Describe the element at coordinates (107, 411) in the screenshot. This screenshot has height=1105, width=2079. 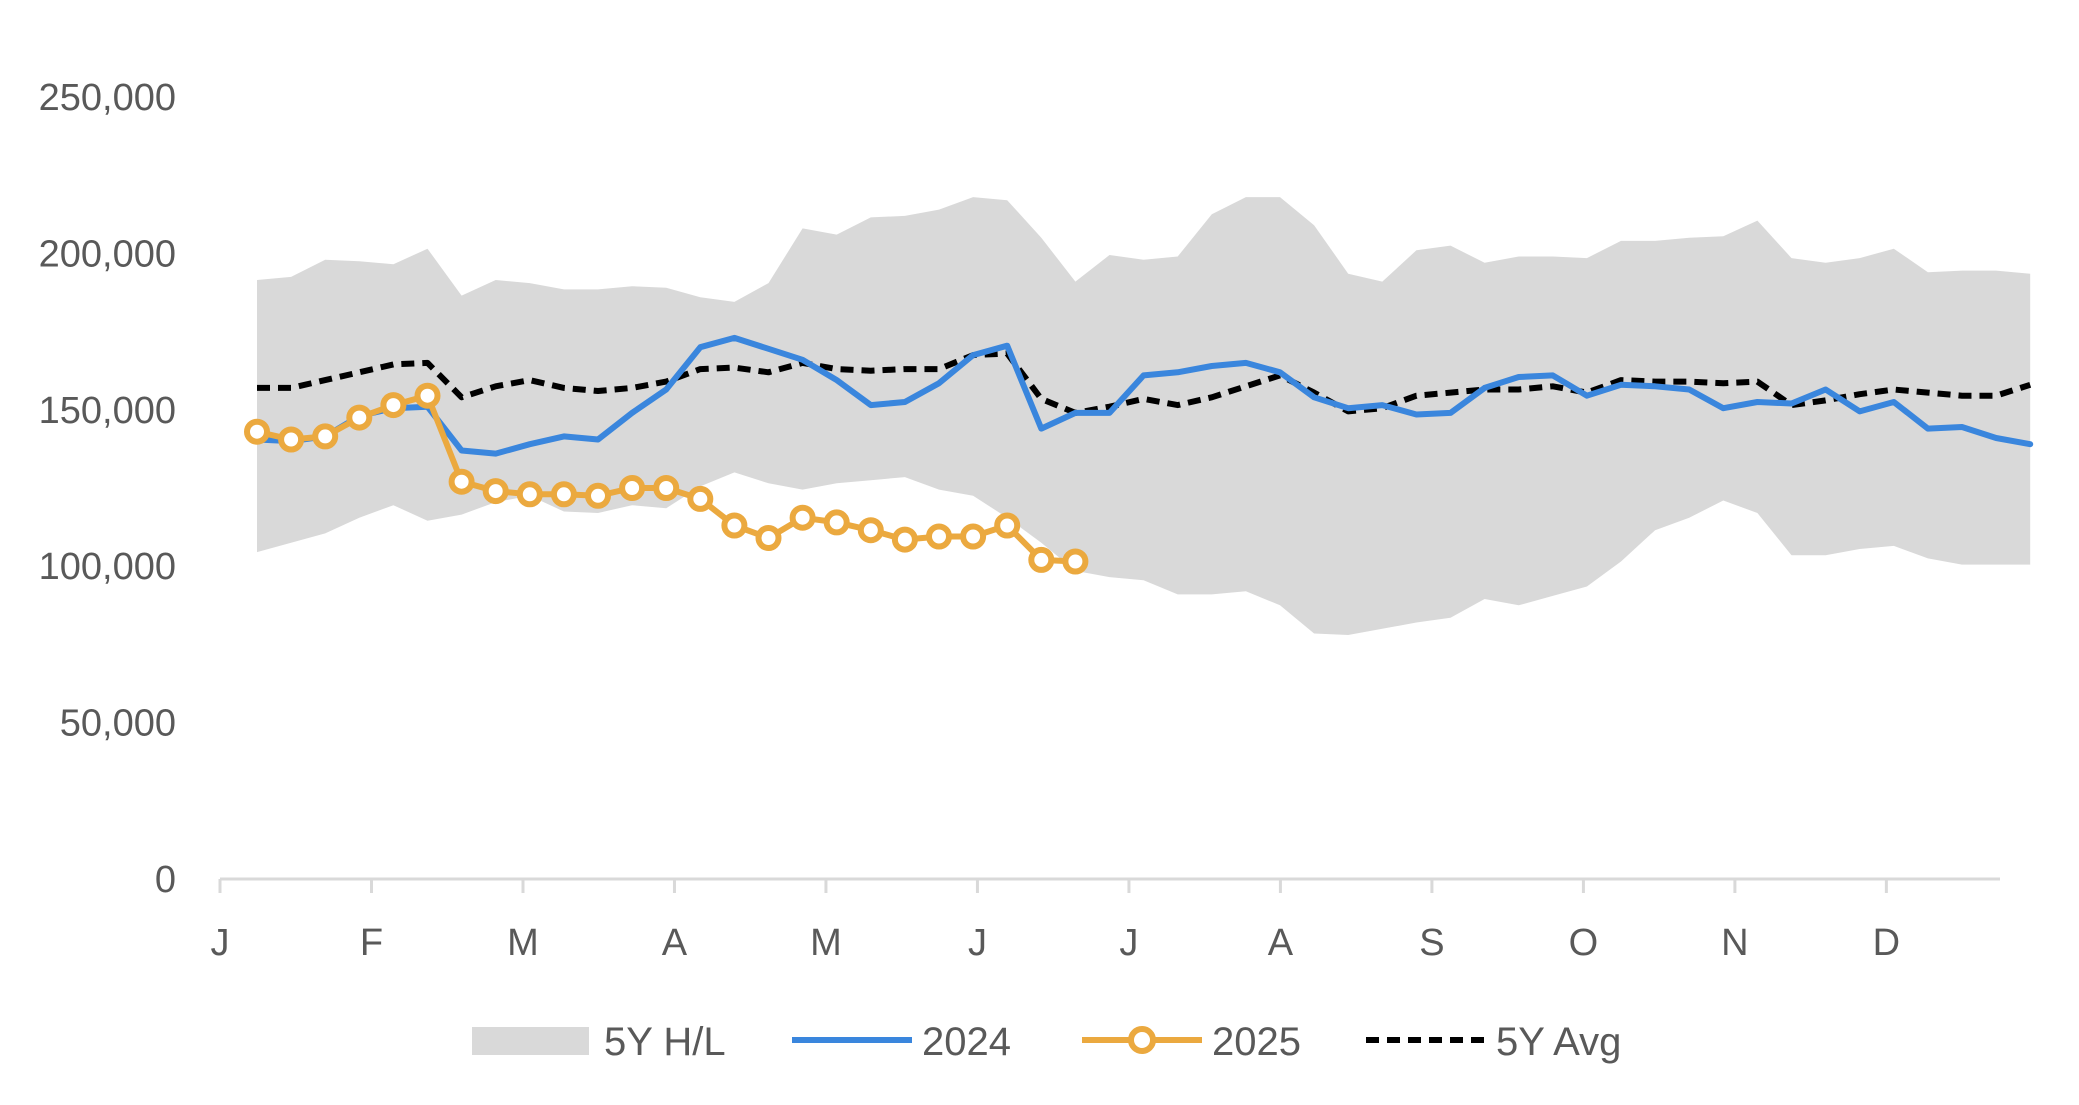
I see `y-tick-label: 150,000` at that location.